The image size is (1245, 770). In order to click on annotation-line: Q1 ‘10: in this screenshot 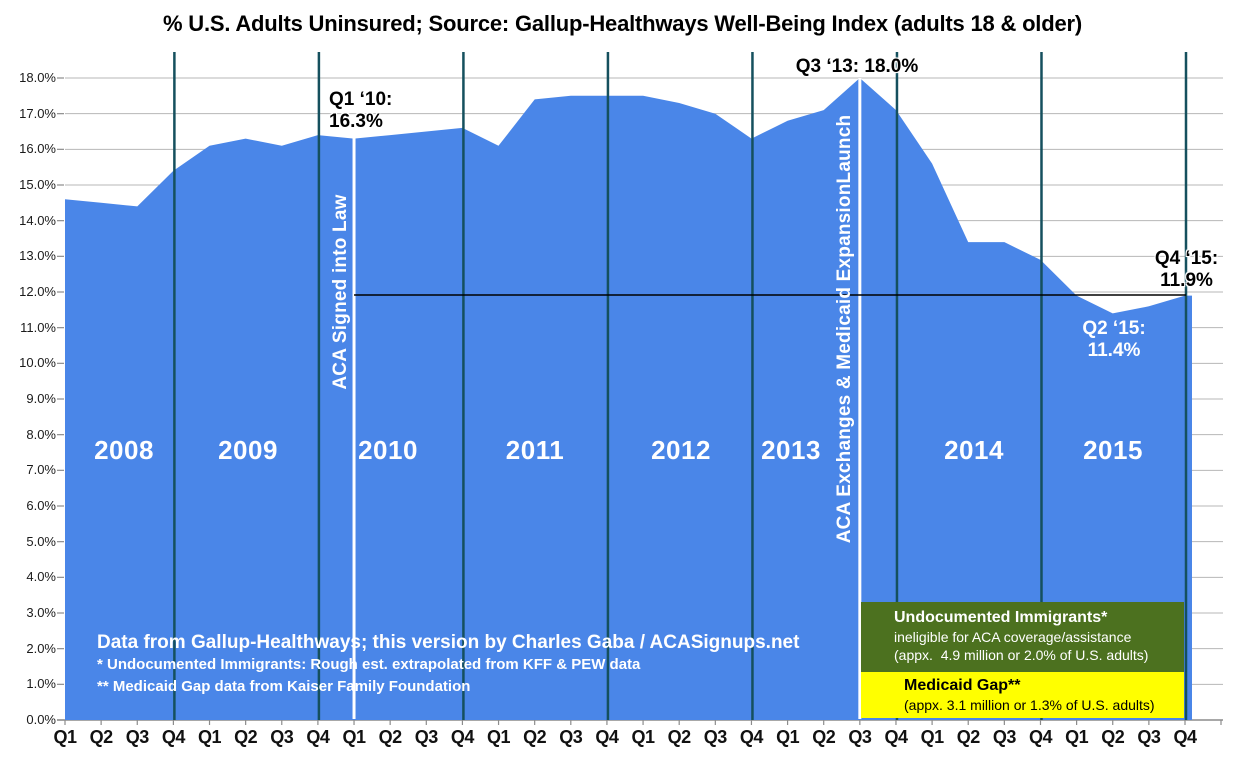, I will do `click(361, 99)`.